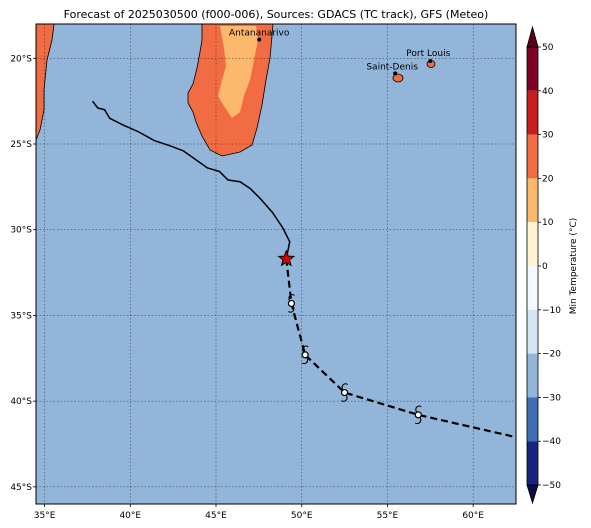 Image resolution: width=591 pixels, height=528 pixels. What do you see at coordinates (286, 258) in the screenshot?
I see `current-position-star` at bounding box center [286, 258].